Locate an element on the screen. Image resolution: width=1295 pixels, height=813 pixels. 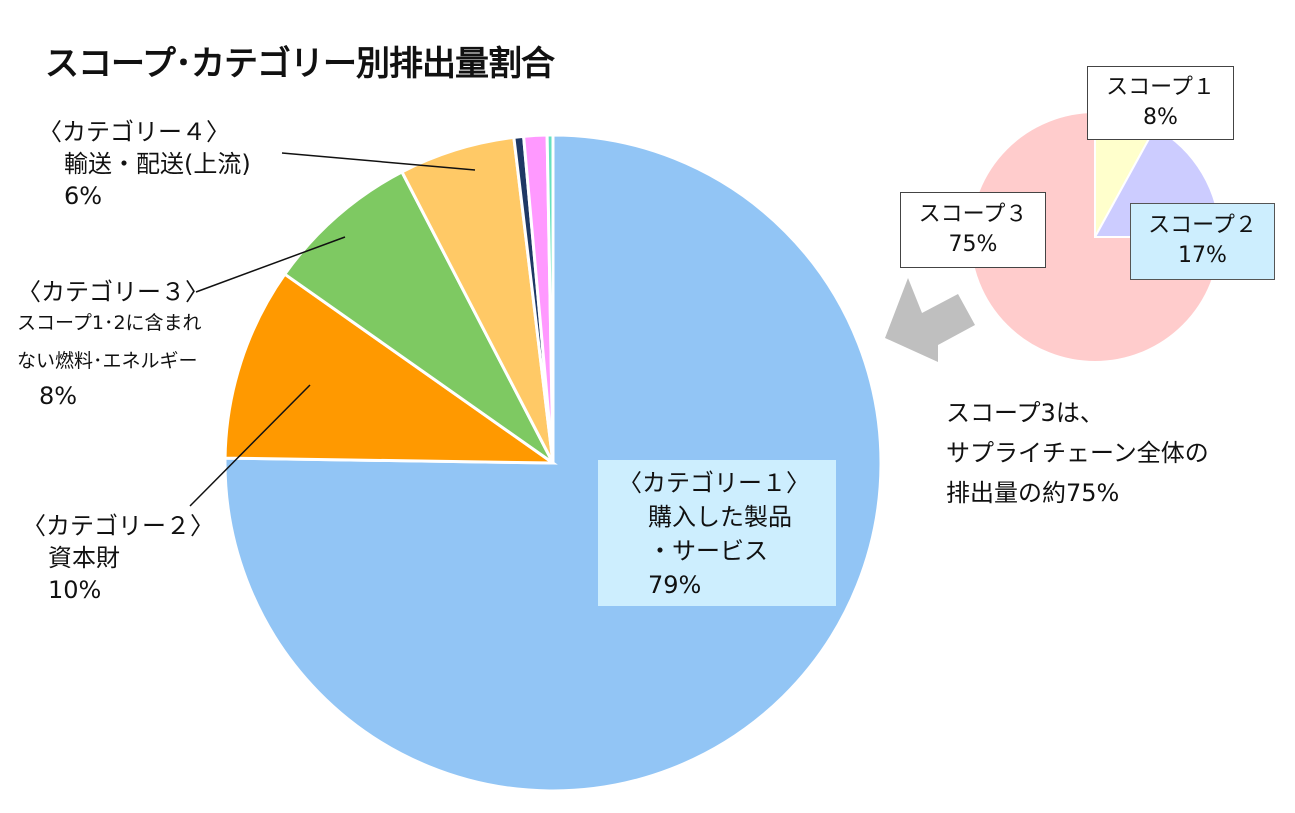
scope3-label-name: スコープ３ is located at coordinates (973, 214).